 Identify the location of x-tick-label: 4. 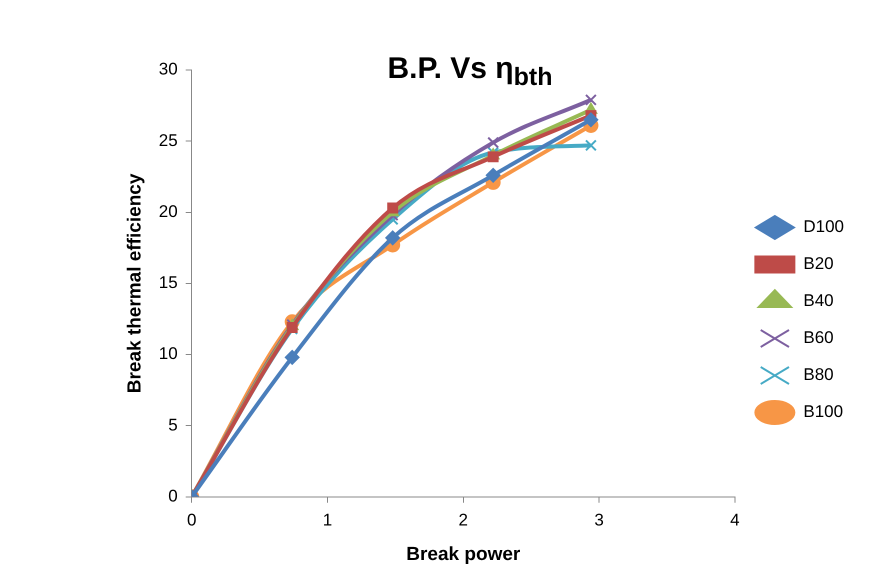
(735, 520).